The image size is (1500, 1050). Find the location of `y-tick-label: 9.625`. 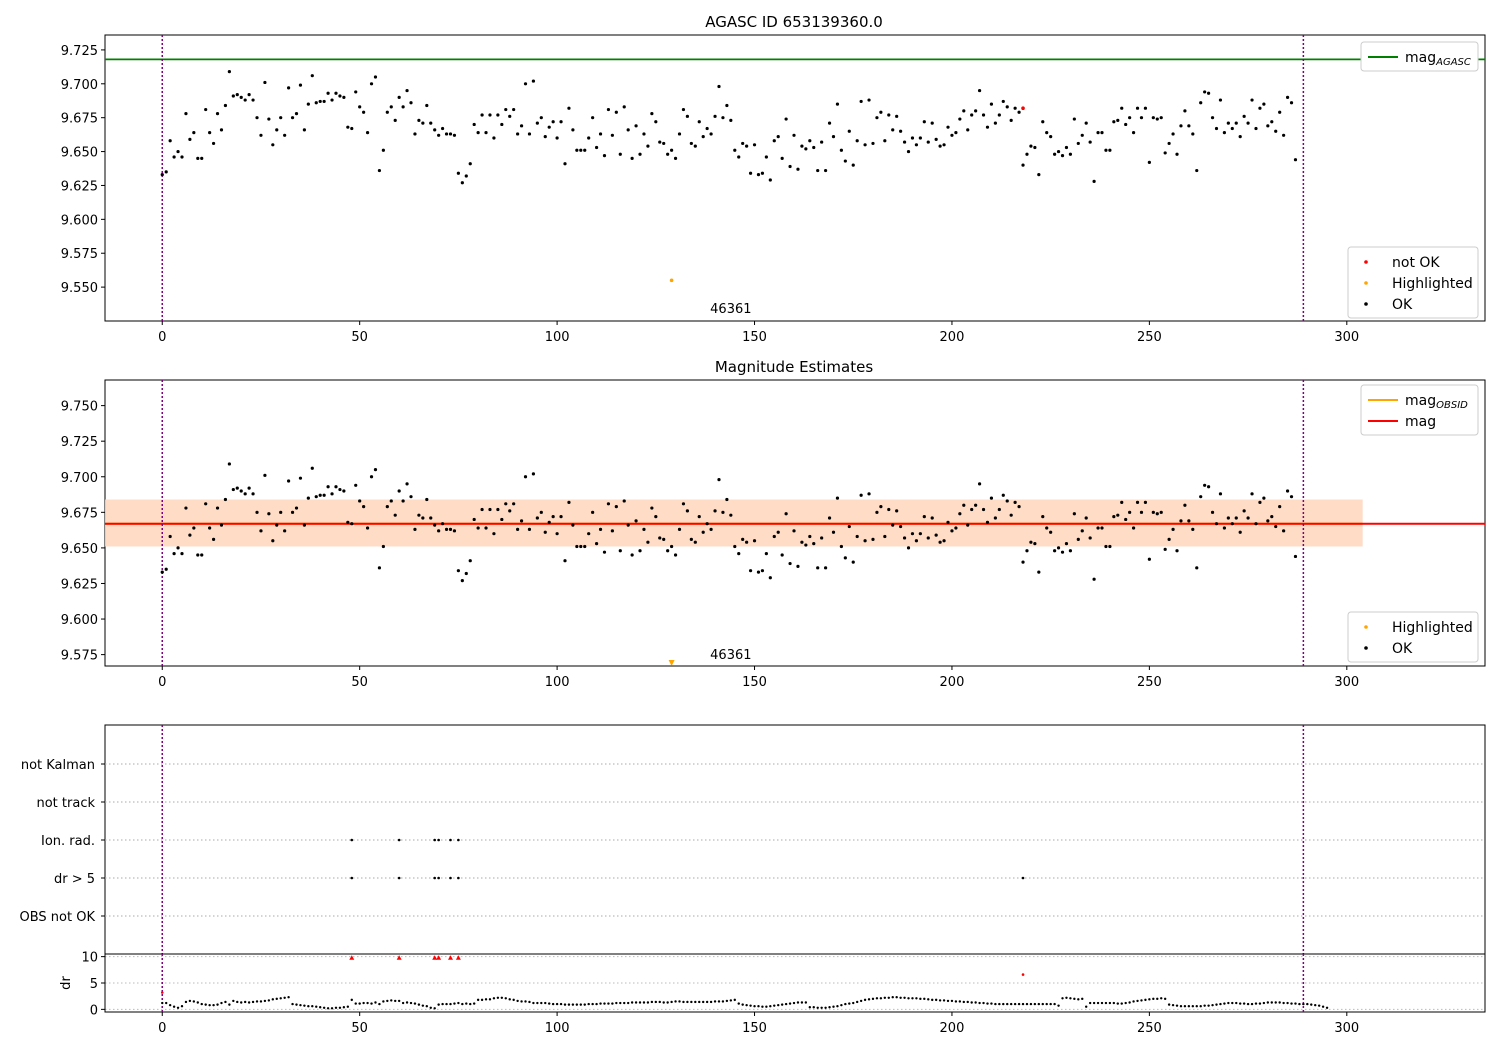

y-tick-label: 9.625 is located at coordinates (79, 186).